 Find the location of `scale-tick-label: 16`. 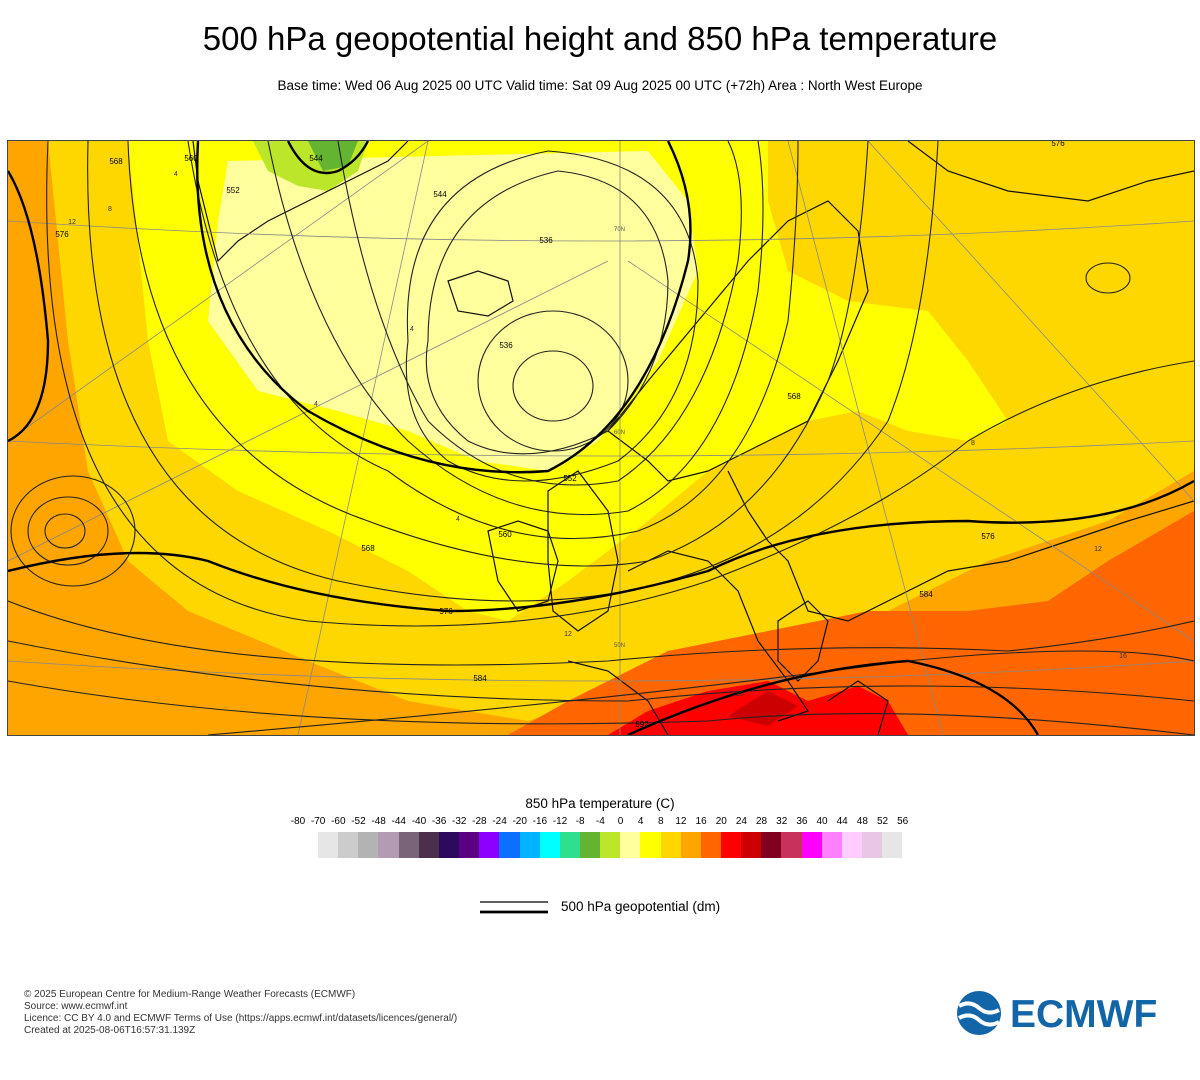

scale-tick-label: 16 is located at coordinates (701, 821).